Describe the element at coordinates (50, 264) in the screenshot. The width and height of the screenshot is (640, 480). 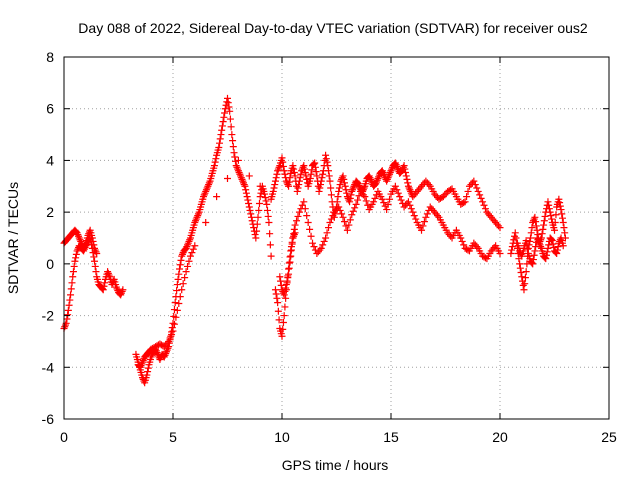
I see `y-tick-label: 0` at that location.